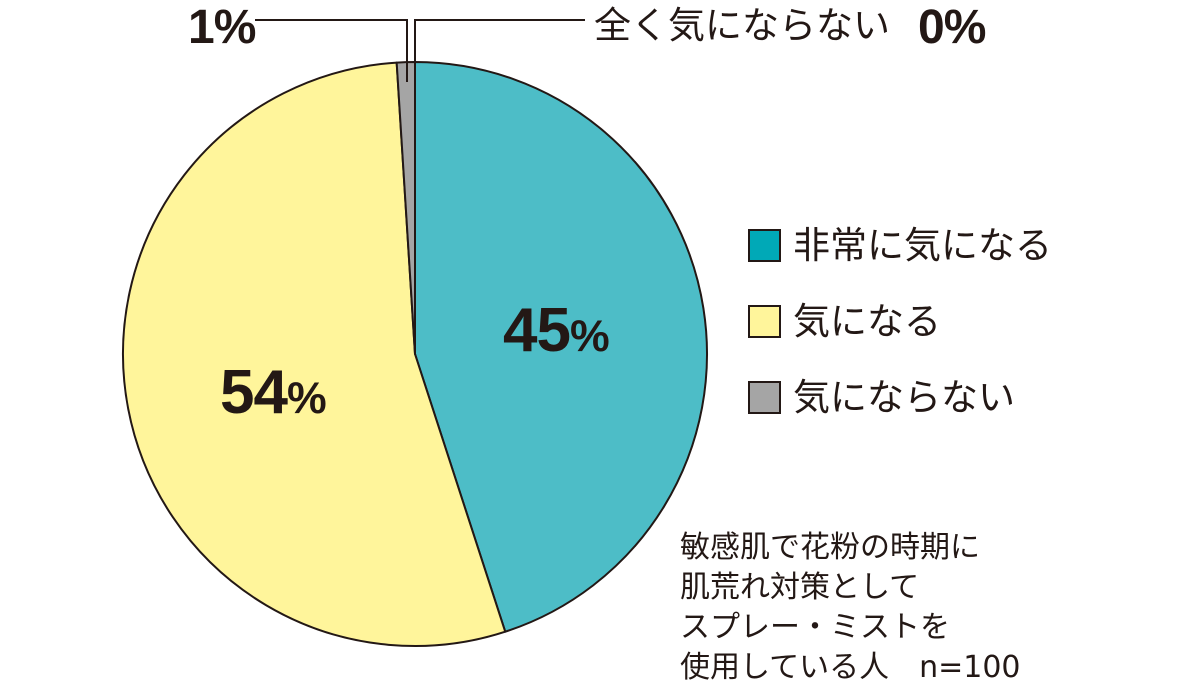 The height and width of the screenshot is (700, 1200). What do you see at coordinates (764, 321) in the screenshot?
I see `legend-swatch-yellow` at bounding box center [764, 321].